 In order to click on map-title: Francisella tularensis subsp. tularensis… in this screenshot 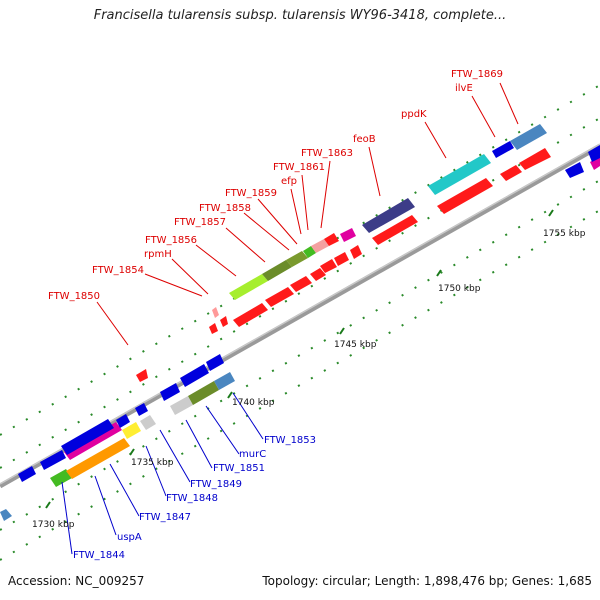, I will do `click(300, 15)`.